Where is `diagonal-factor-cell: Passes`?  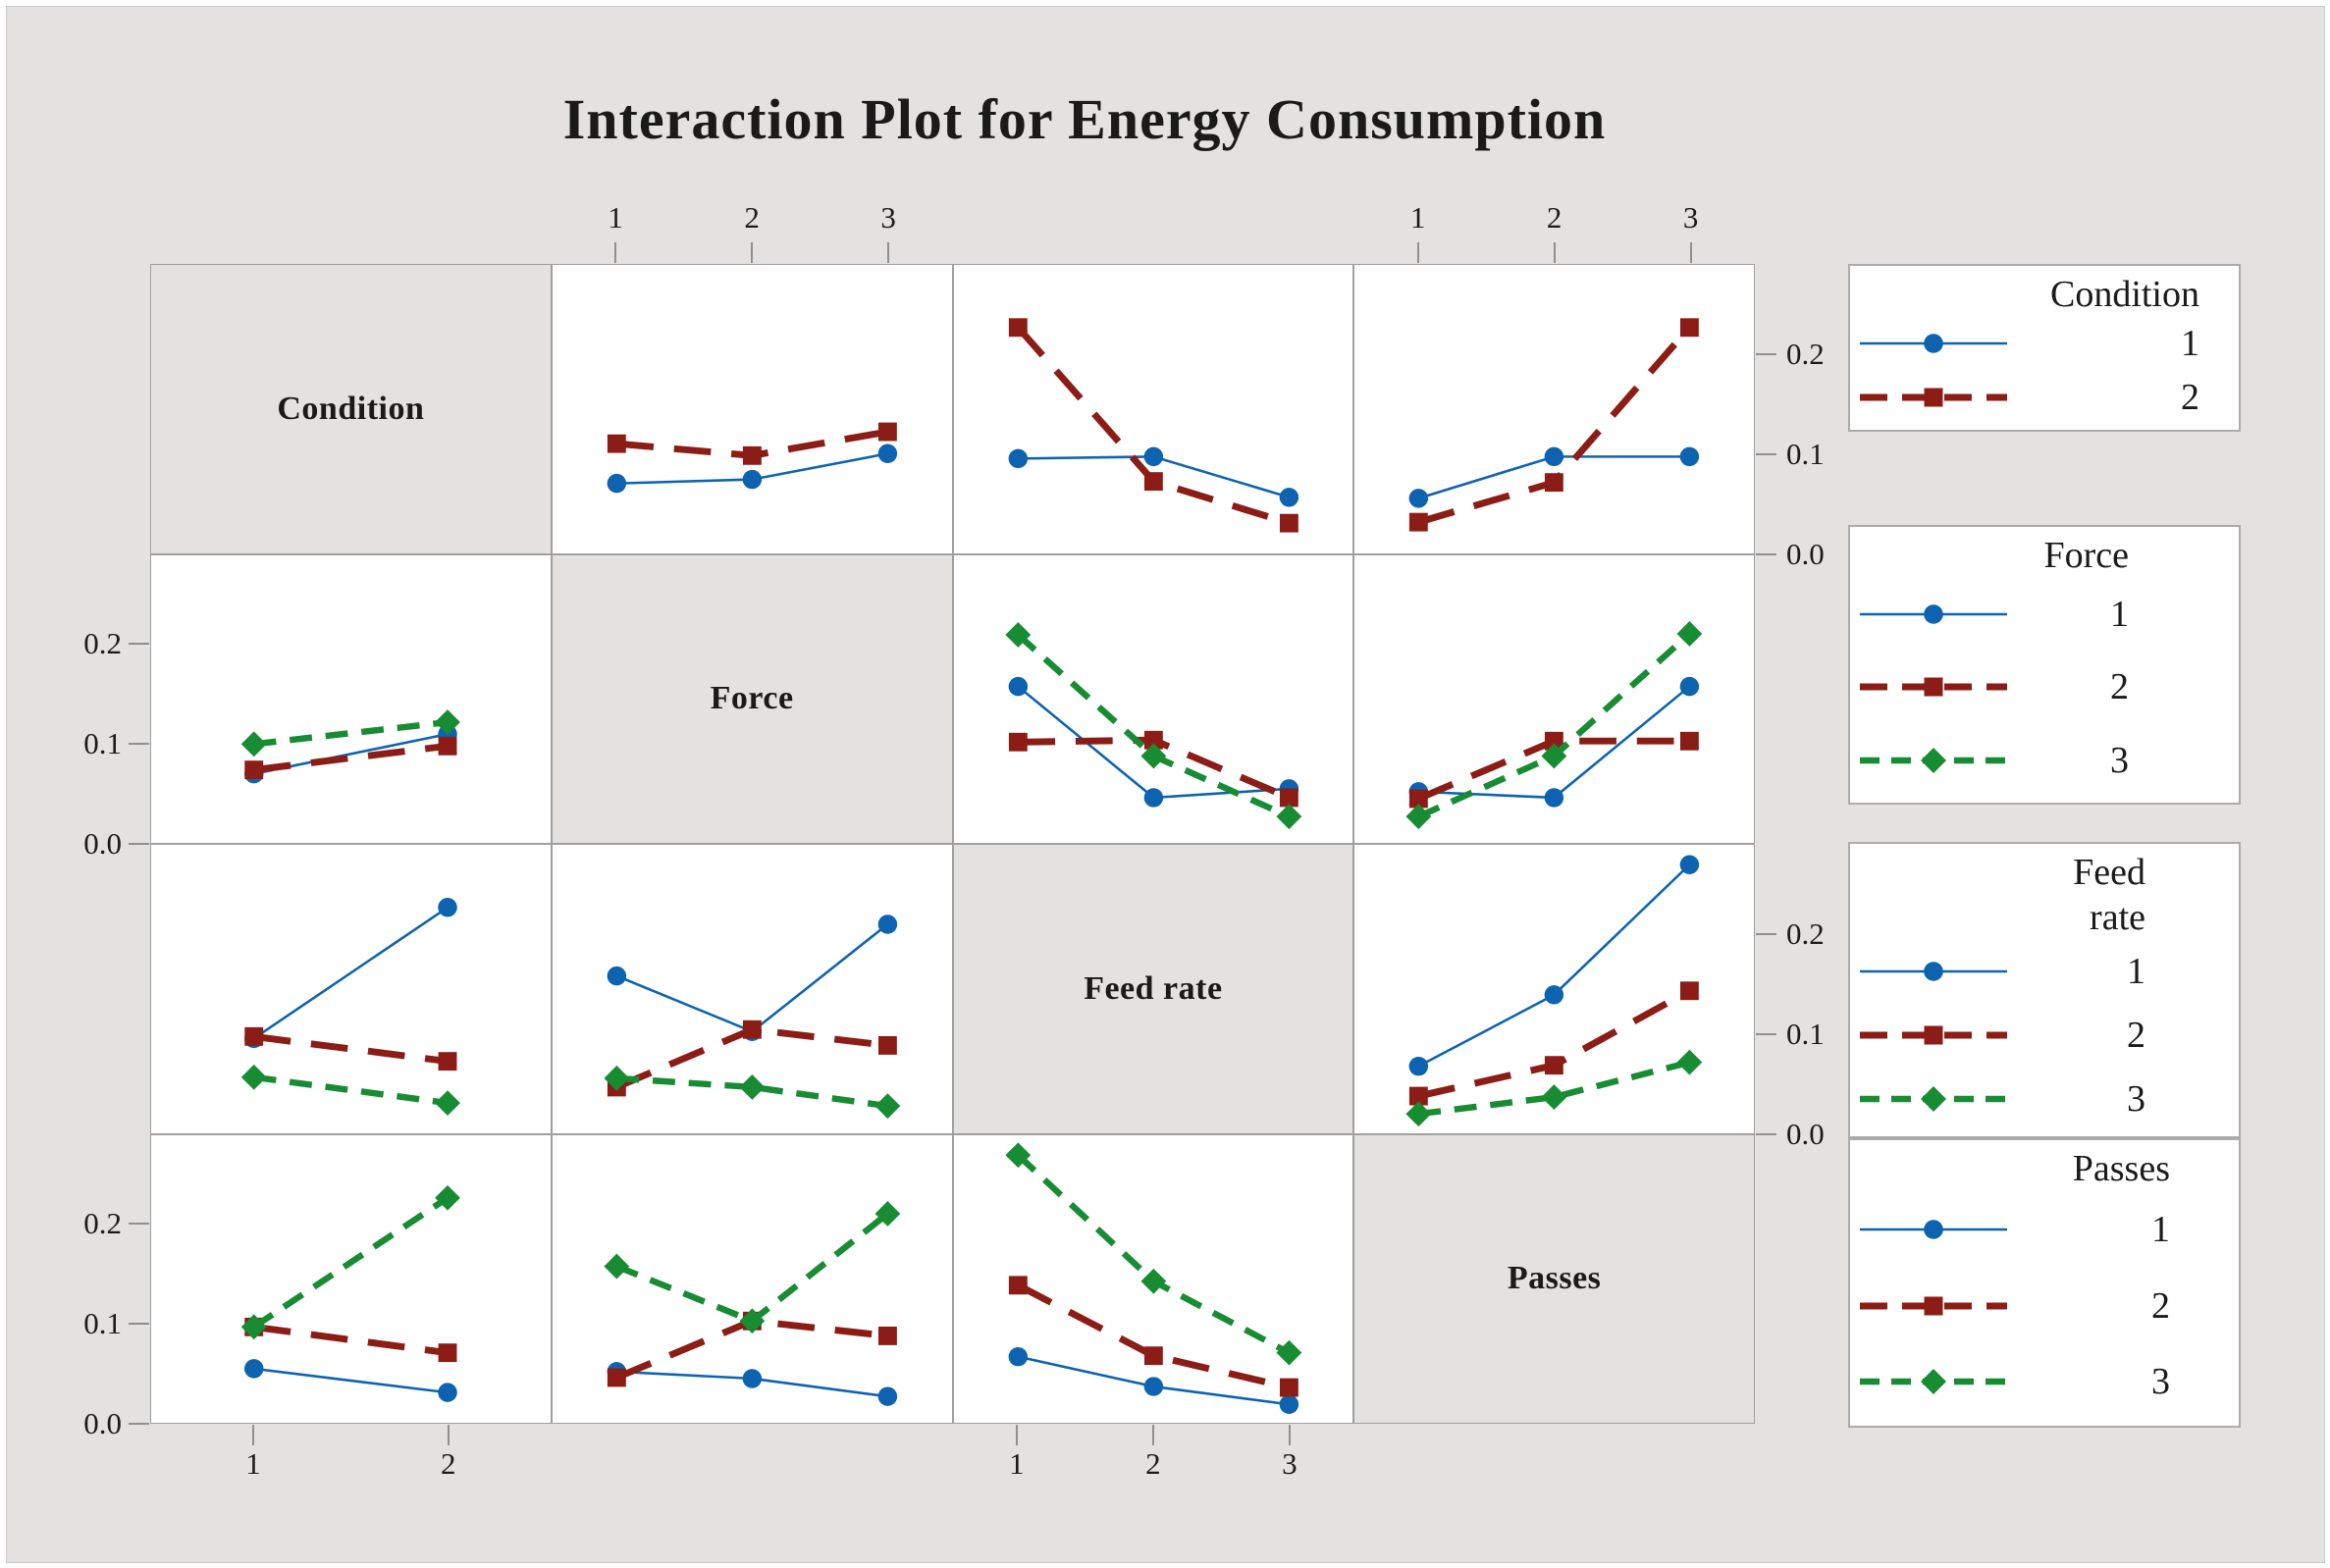
diagonal-factor-cell: Passes is located at coordinates (1554, 1278).